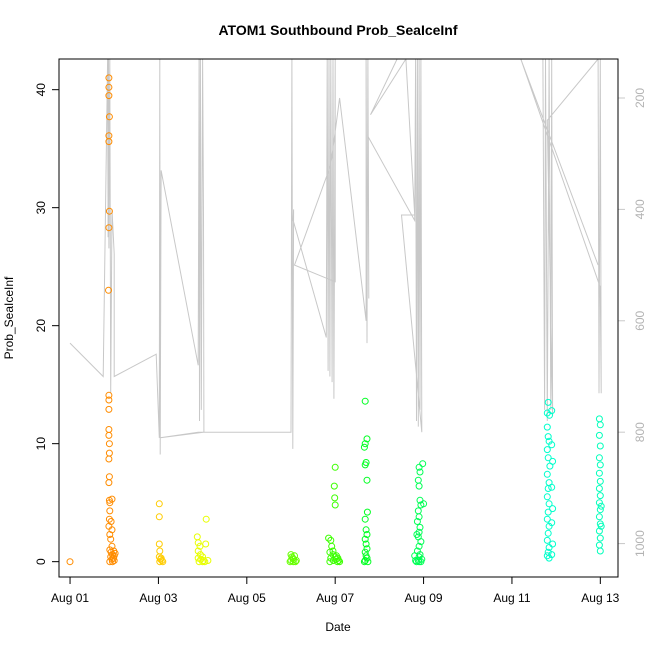 This screenshot has width=650, height=650. What do you see at coordinates (337, 30) in the screenshot?
I see `chart-title: ATOM1 Southbound Prob_SeaIceInf` at bounding box center [337, 30].